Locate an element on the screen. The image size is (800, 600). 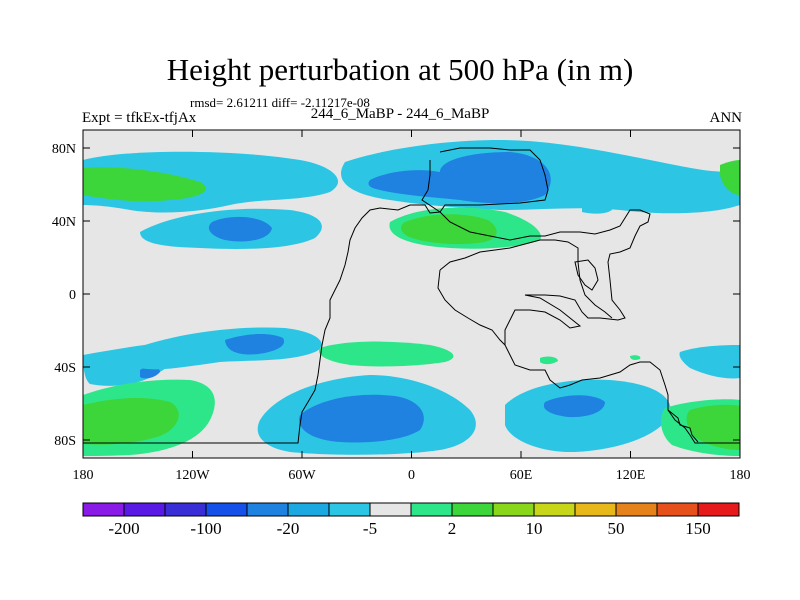
contour-green-small is located at coordinates (549, 360).